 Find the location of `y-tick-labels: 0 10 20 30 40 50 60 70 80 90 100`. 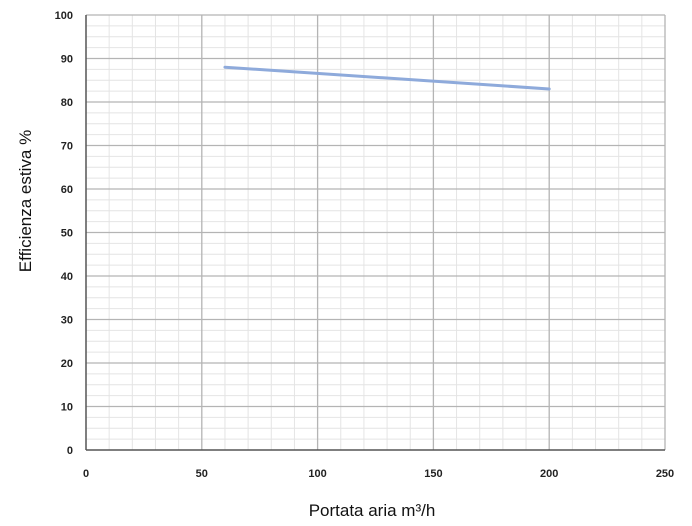

y-tick-labels: 0 10 20 30 40 50 60 70 80 90 100 is located at coordinates (64, 233).